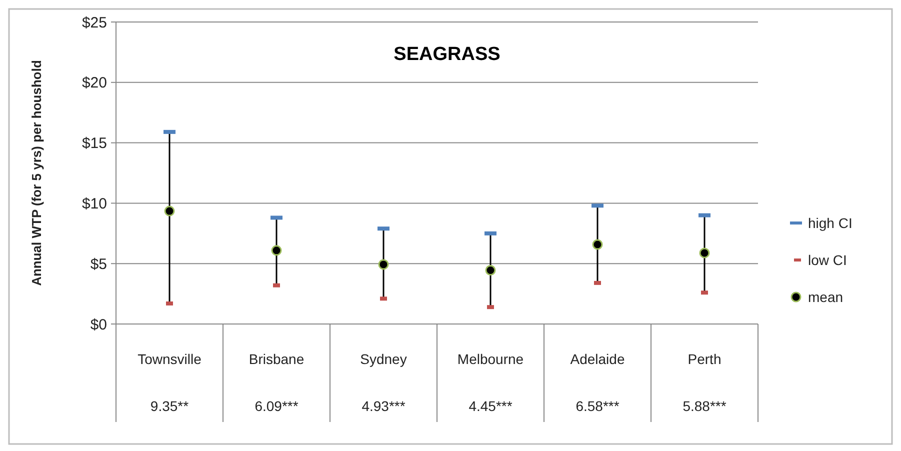  Describe the element at coordinates (94, 83) in the screenshot. I see `y-tick-label: $20` at that location.